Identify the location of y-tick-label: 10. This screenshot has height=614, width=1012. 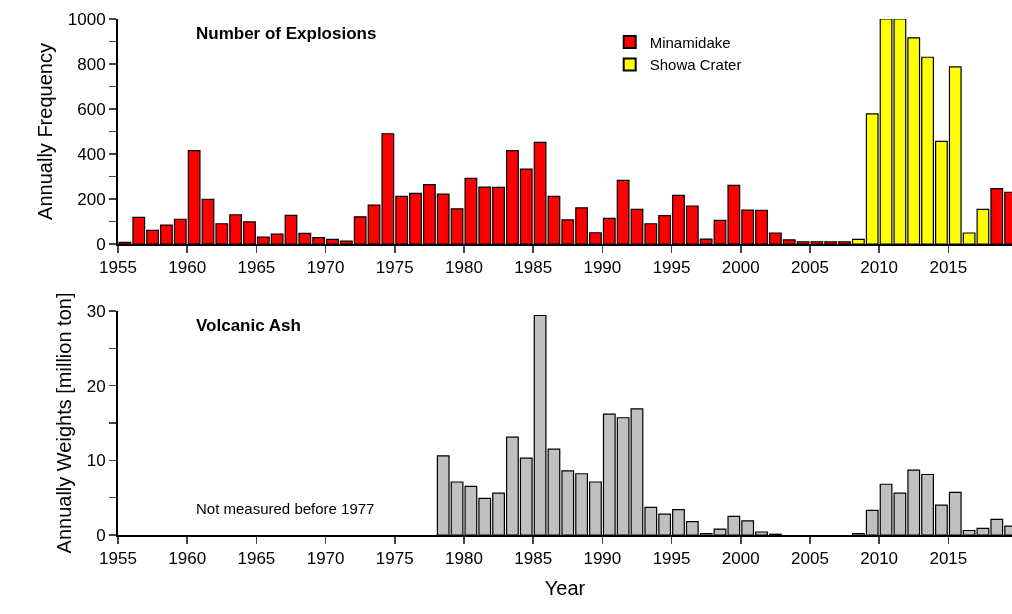
(96, 461).